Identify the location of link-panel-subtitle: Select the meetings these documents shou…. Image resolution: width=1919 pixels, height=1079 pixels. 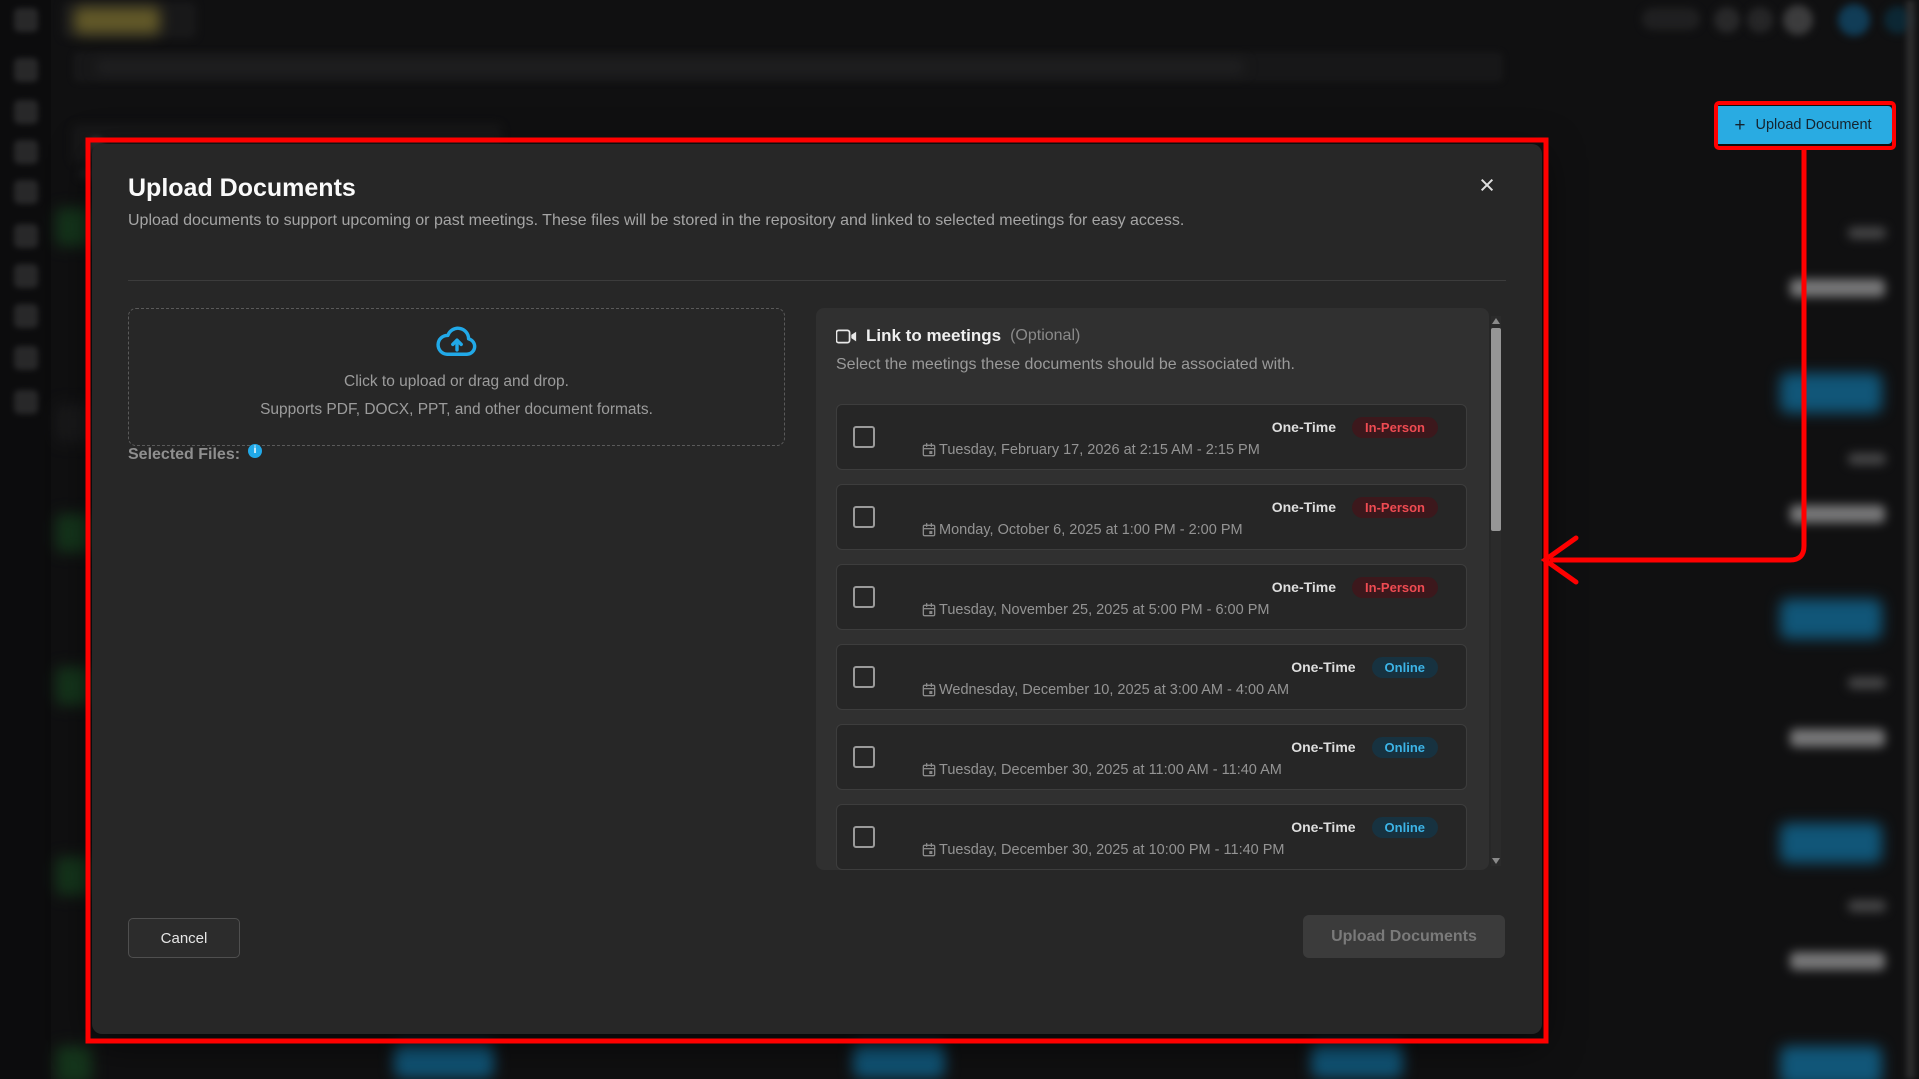
(1065, 364).